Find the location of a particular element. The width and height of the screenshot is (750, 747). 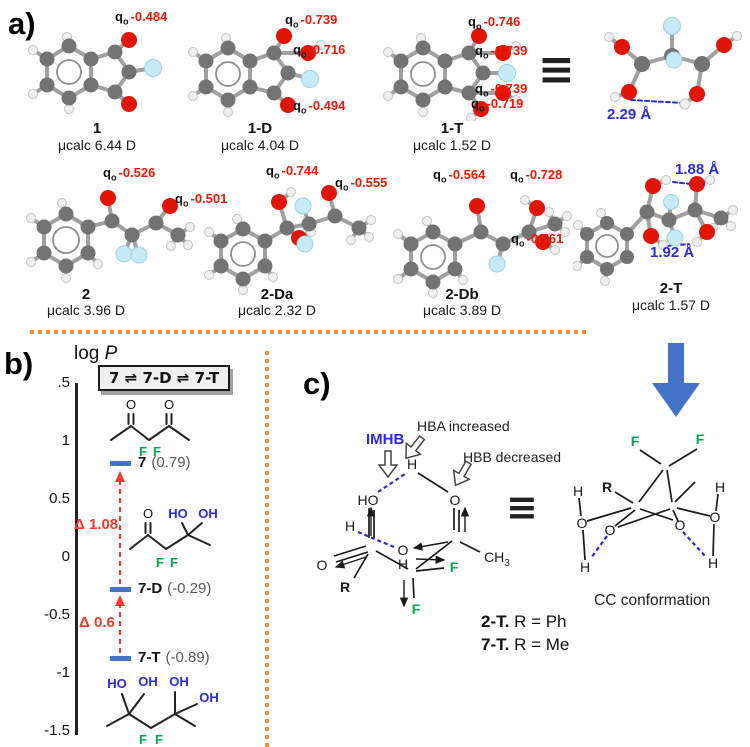

scheme-left-structure: H O HO H O H O R F F CH3 is located at coordinates (414, 536).